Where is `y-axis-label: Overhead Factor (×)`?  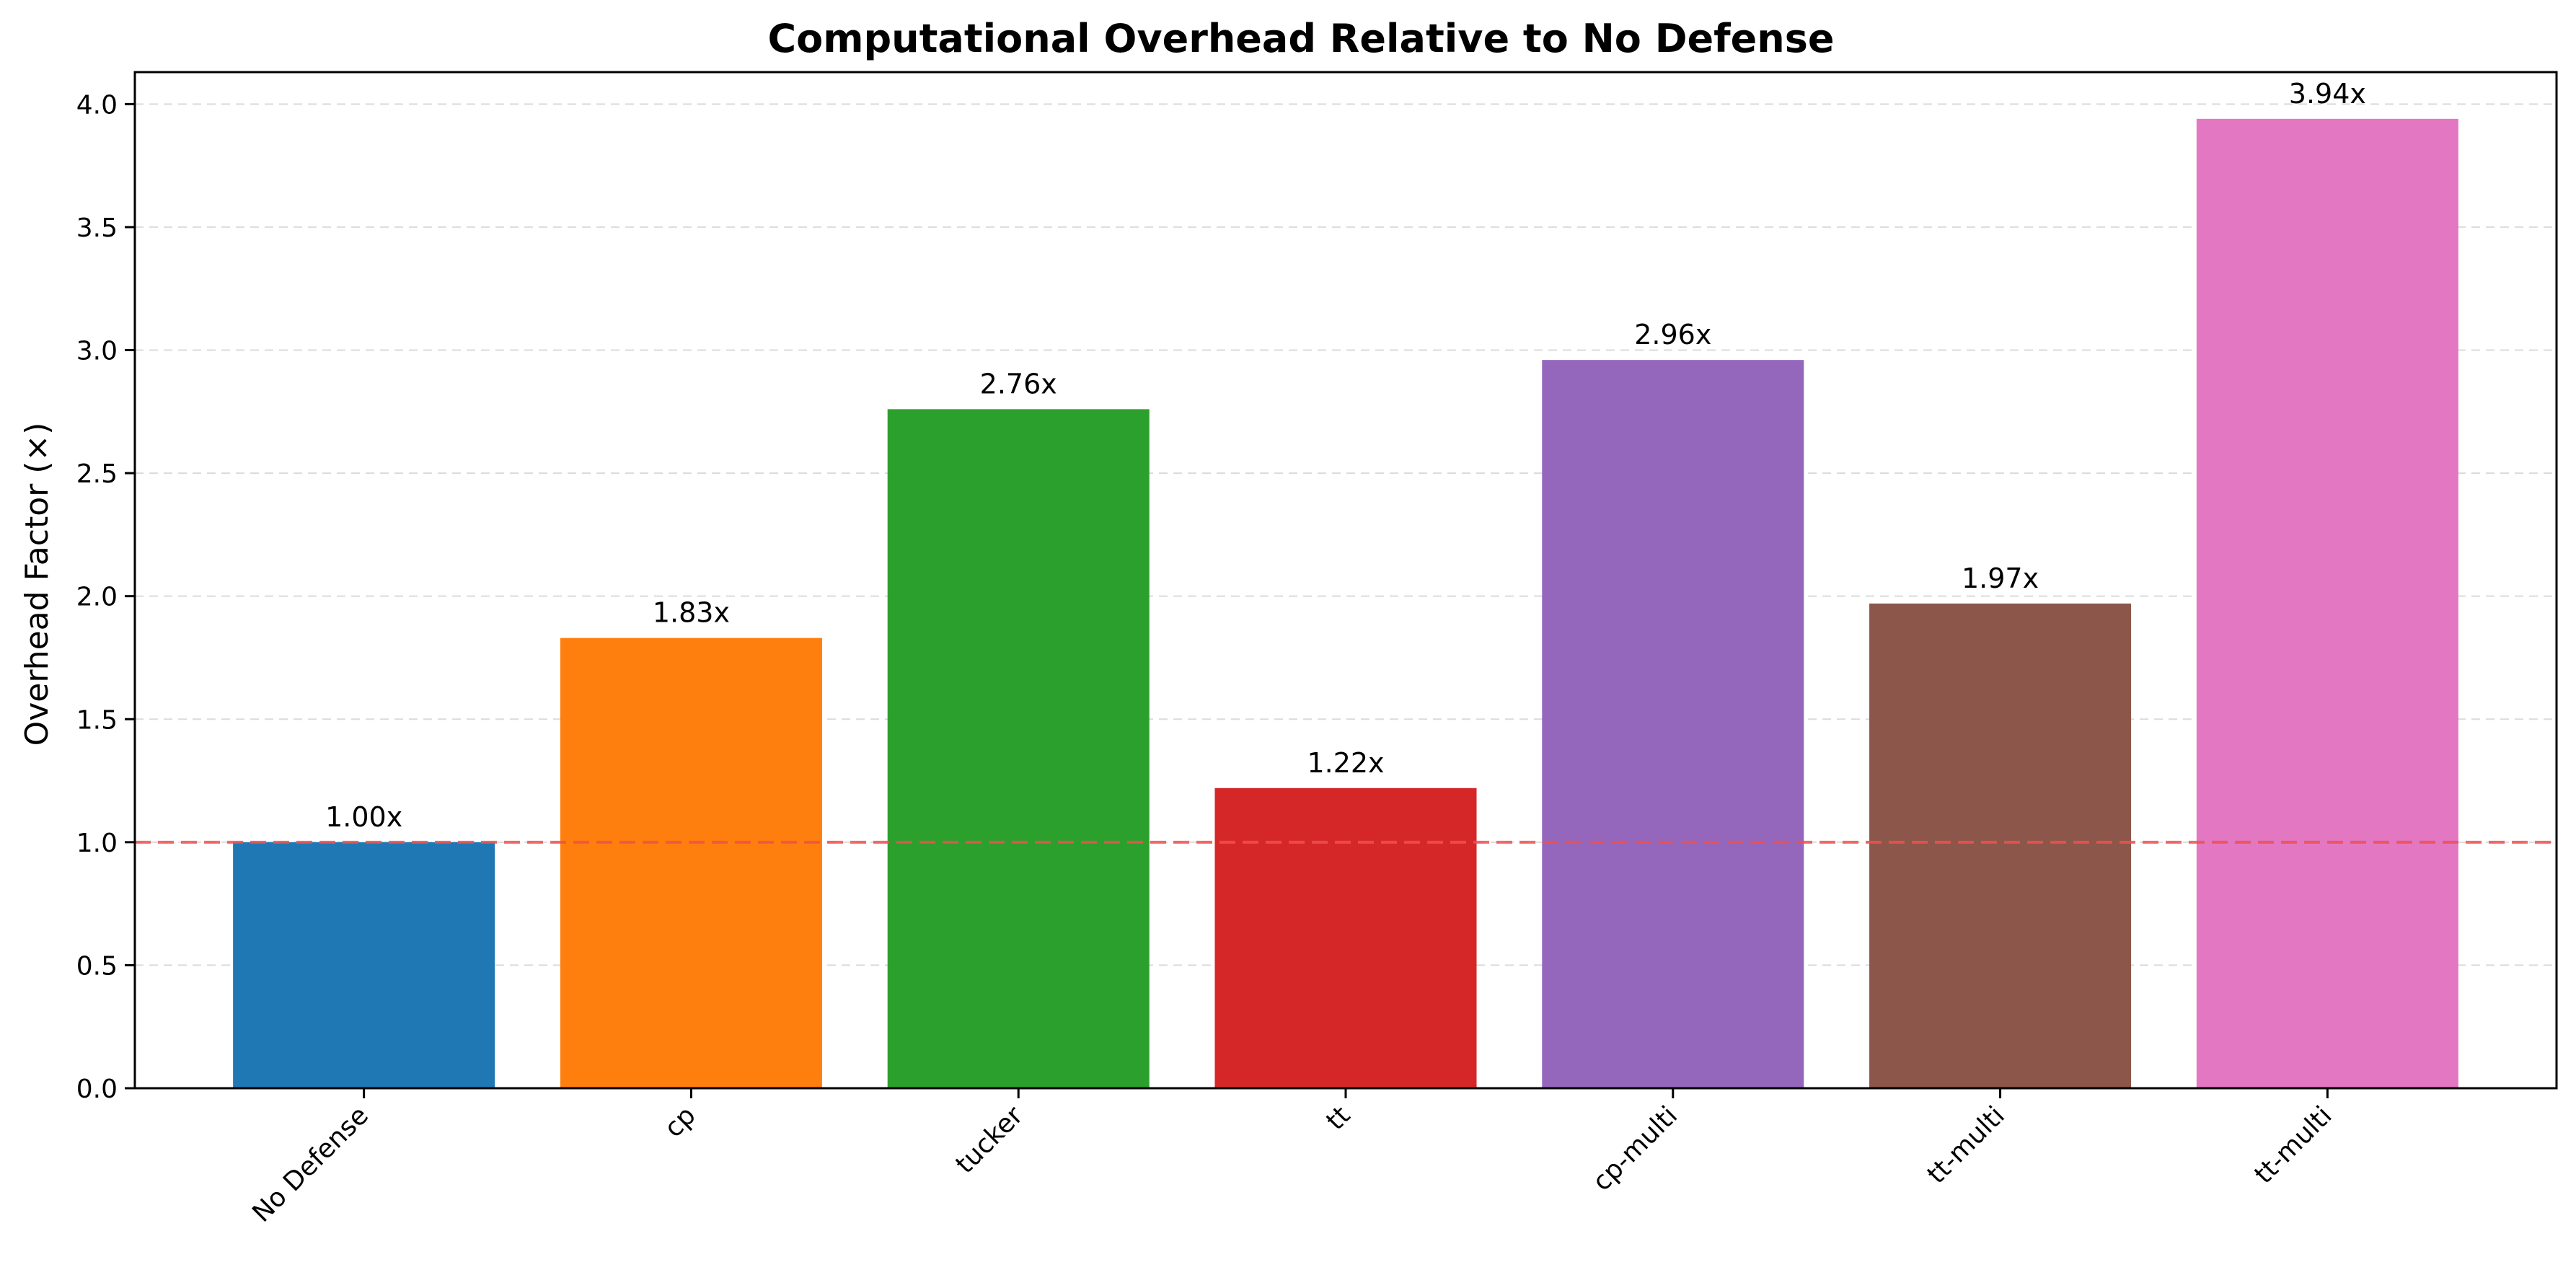
y-axis-label: Overhead Factor (×) is located at coordinates (37, 584).